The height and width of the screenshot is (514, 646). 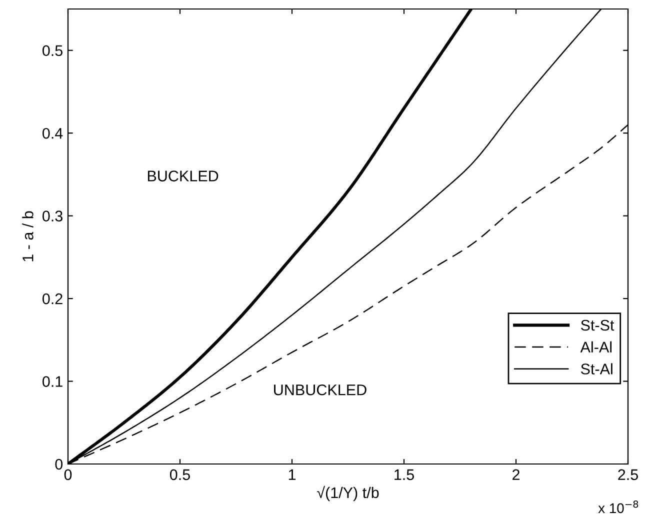 What do you see at coordinates (28, 236) in the screenshot?
I see `y-axis-title: 1 - a / b` at bounding box center [28, 236].